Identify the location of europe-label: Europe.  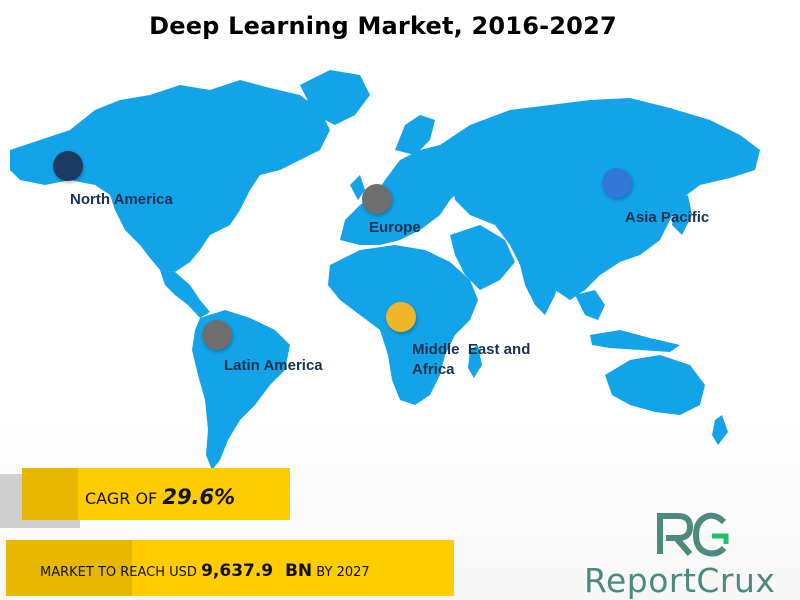
(395, 227).